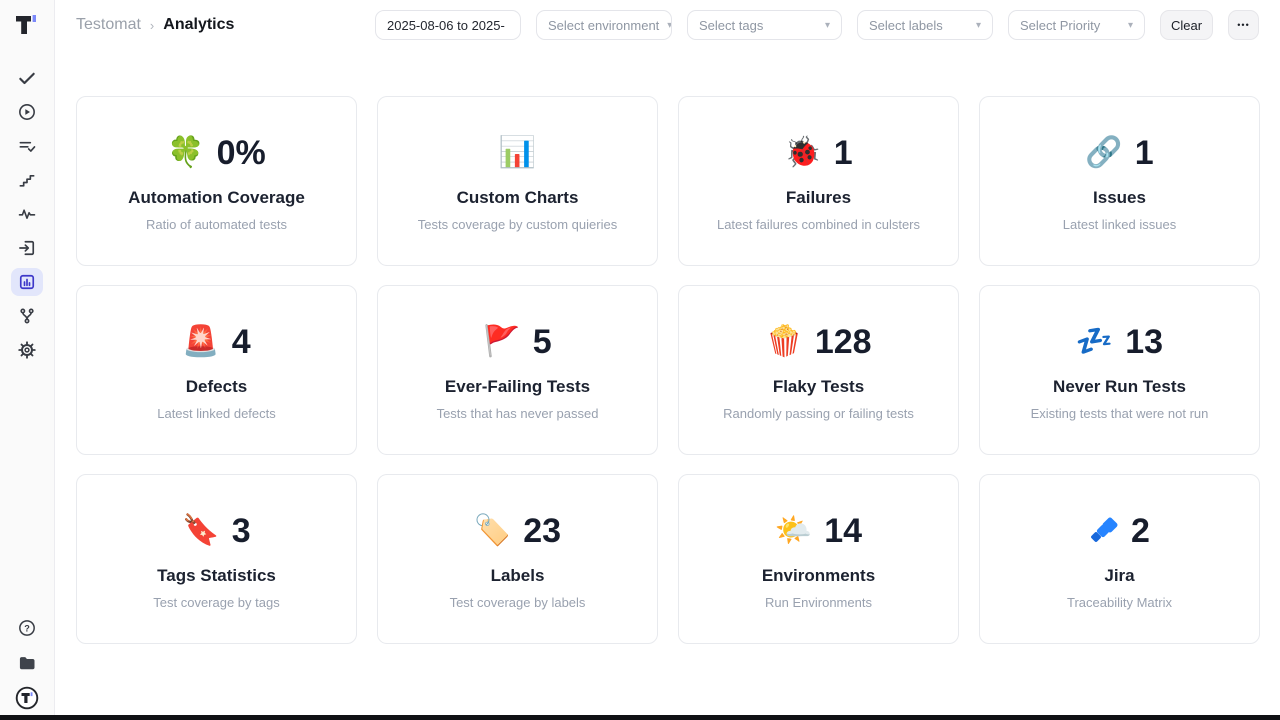  Describe the element at coordinates (1119, 224) in the screenshot. I see `card-subtitle: Latest linked issues` at that location.